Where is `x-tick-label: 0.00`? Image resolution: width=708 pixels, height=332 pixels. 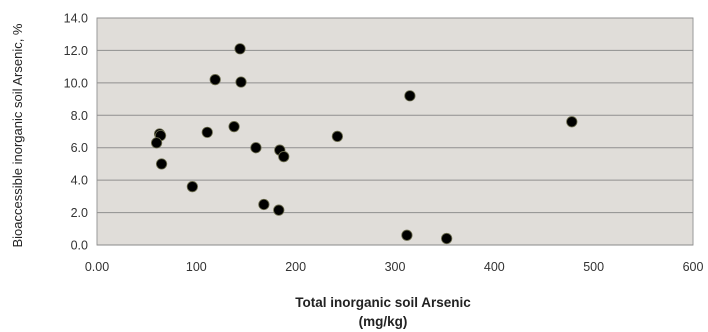
x-tick-label: 0.00 is located at coordinates (97, 267).